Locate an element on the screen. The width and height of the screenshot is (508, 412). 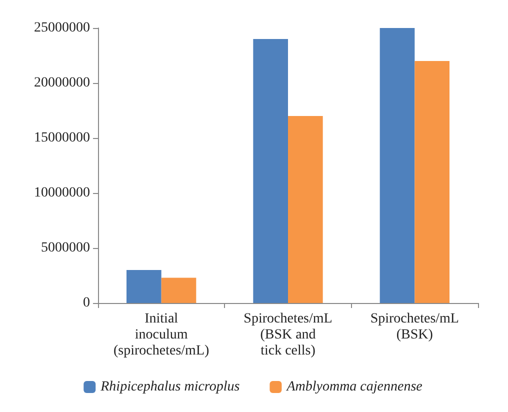
y-tick-label: 0 is located at coordinates (86, 303).